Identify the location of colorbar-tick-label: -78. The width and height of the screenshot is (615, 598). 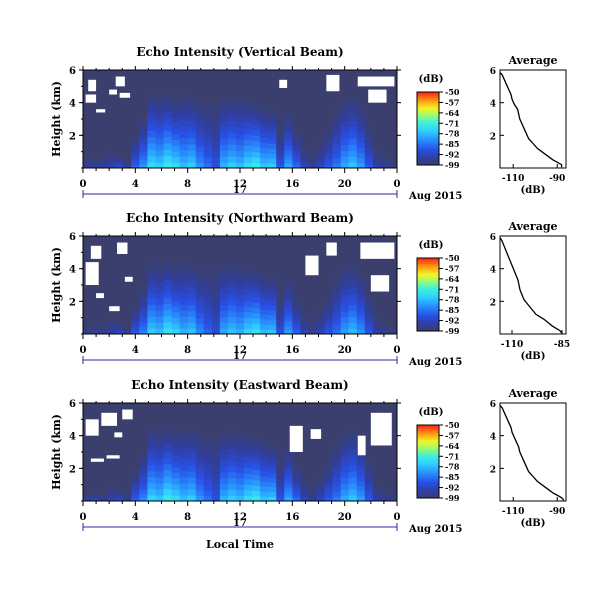
(452, 467).